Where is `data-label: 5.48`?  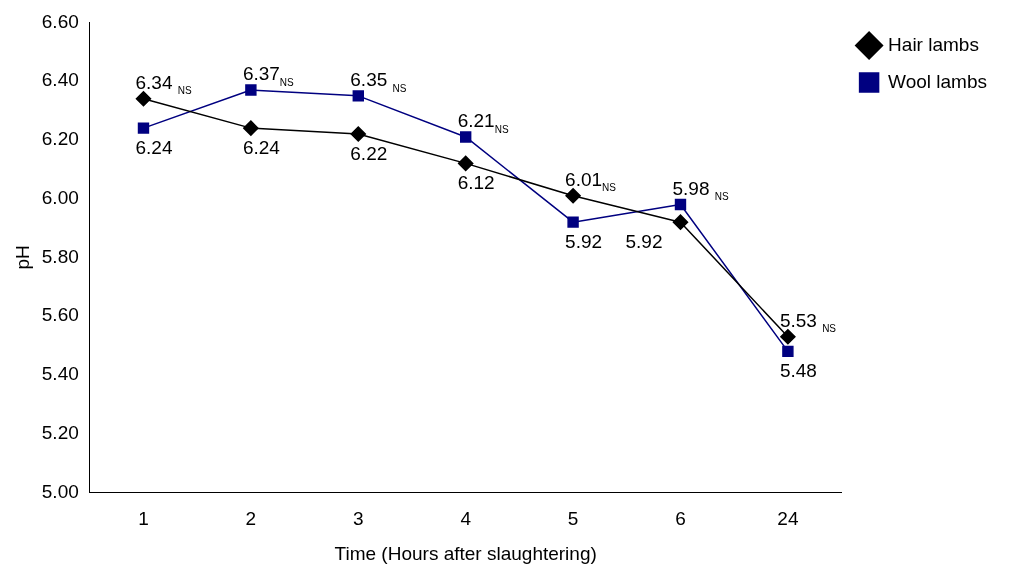 data-label: 5.48 is located at coordinates (798, 371).